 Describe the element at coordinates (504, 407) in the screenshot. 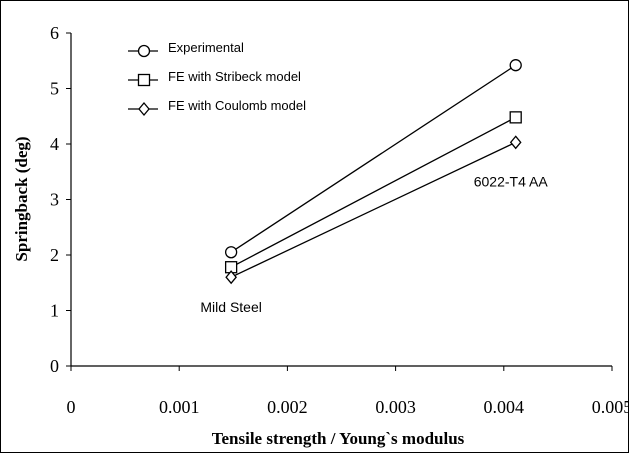

I see `x-tick-label: 0.004` at that location.